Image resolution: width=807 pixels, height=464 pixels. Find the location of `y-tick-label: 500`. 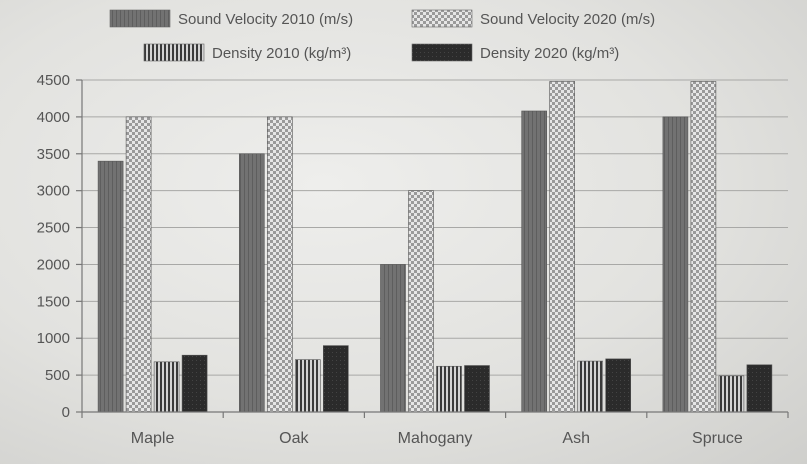

y-tick-label: 500 is located at coordinates (57, 375).